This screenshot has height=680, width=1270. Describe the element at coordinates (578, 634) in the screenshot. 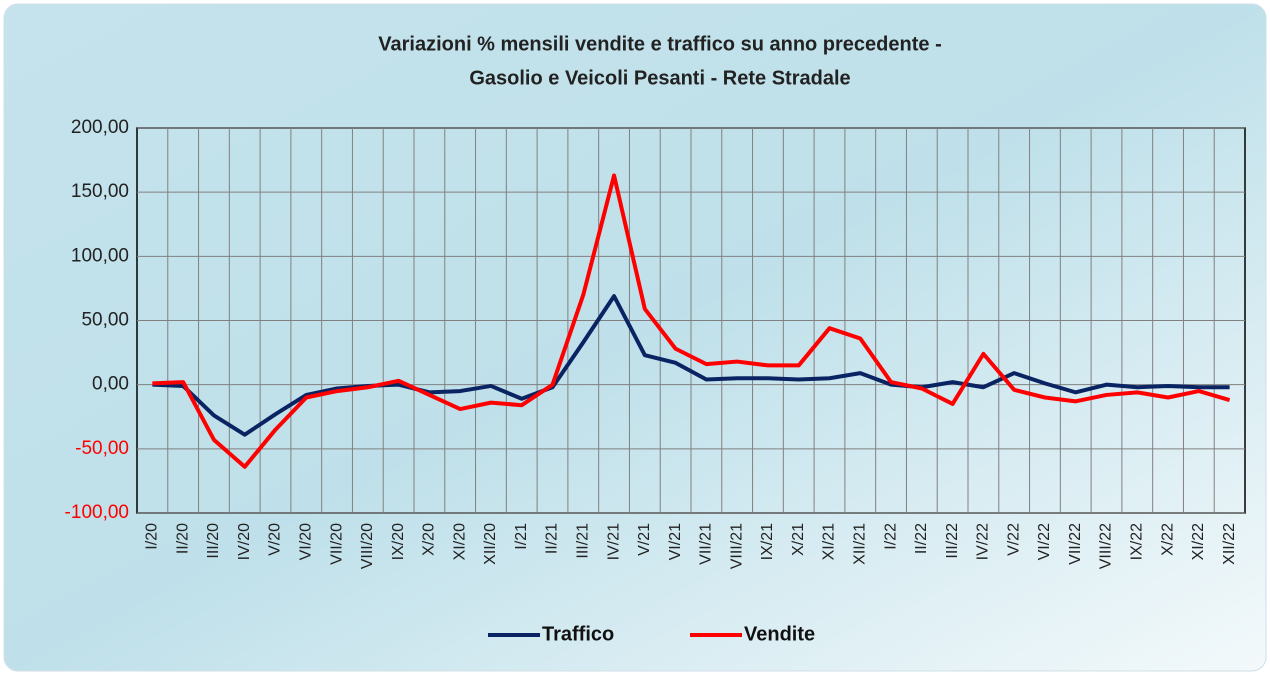

I see `legend-label: Traffico` at that location.